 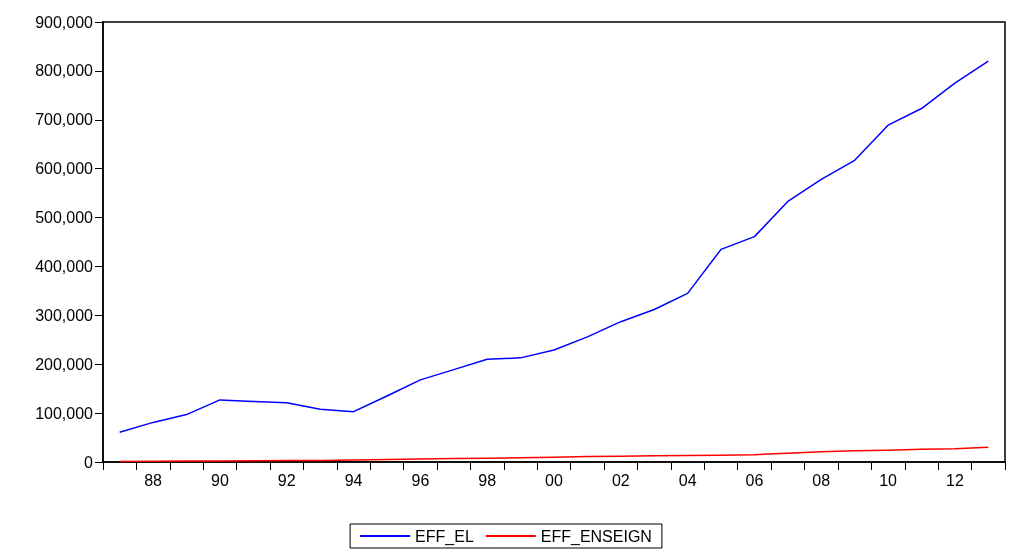 What do you see at coordinates (153, 480) in the screenshot?
I see `x-tick-label: 88` at bounding box center [153, 480].